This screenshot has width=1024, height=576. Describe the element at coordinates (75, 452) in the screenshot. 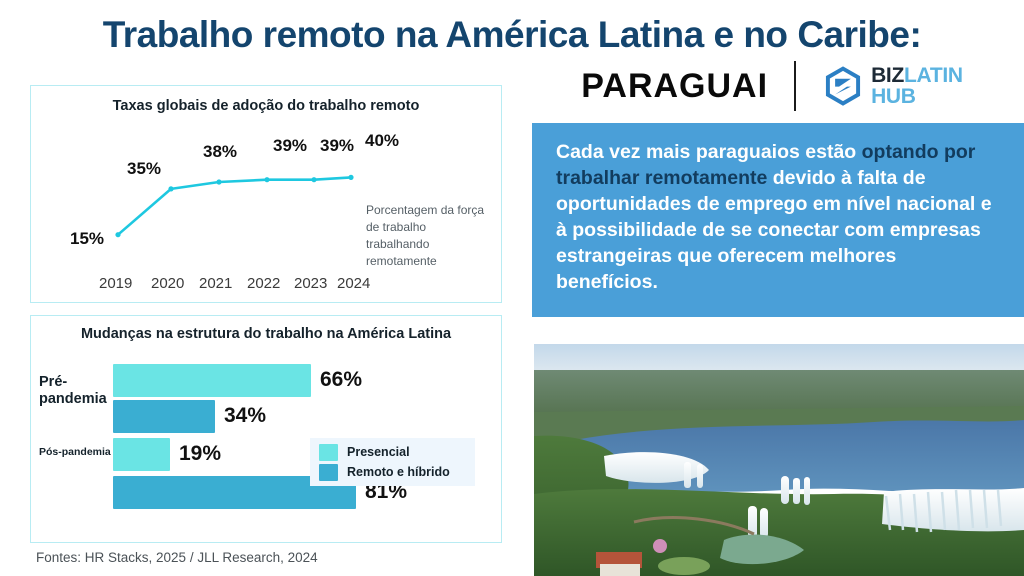

I see `bar-group-label-pos: Pós-pandemia` at that location.